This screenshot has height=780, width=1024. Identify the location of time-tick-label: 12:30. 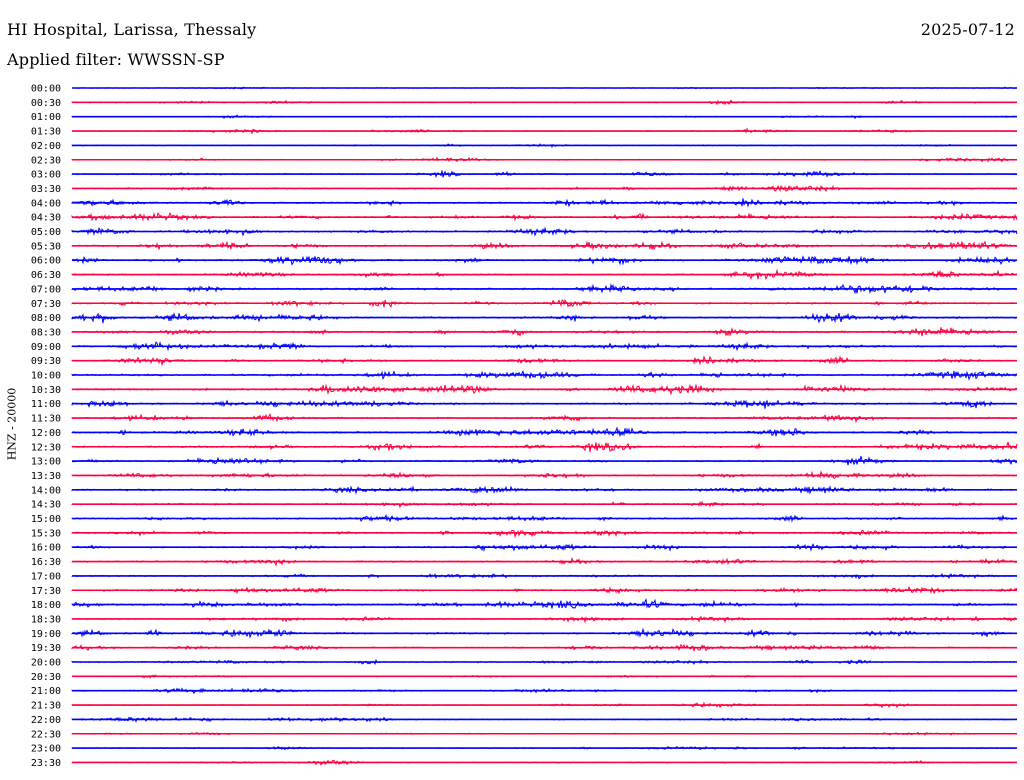
(46, 447).